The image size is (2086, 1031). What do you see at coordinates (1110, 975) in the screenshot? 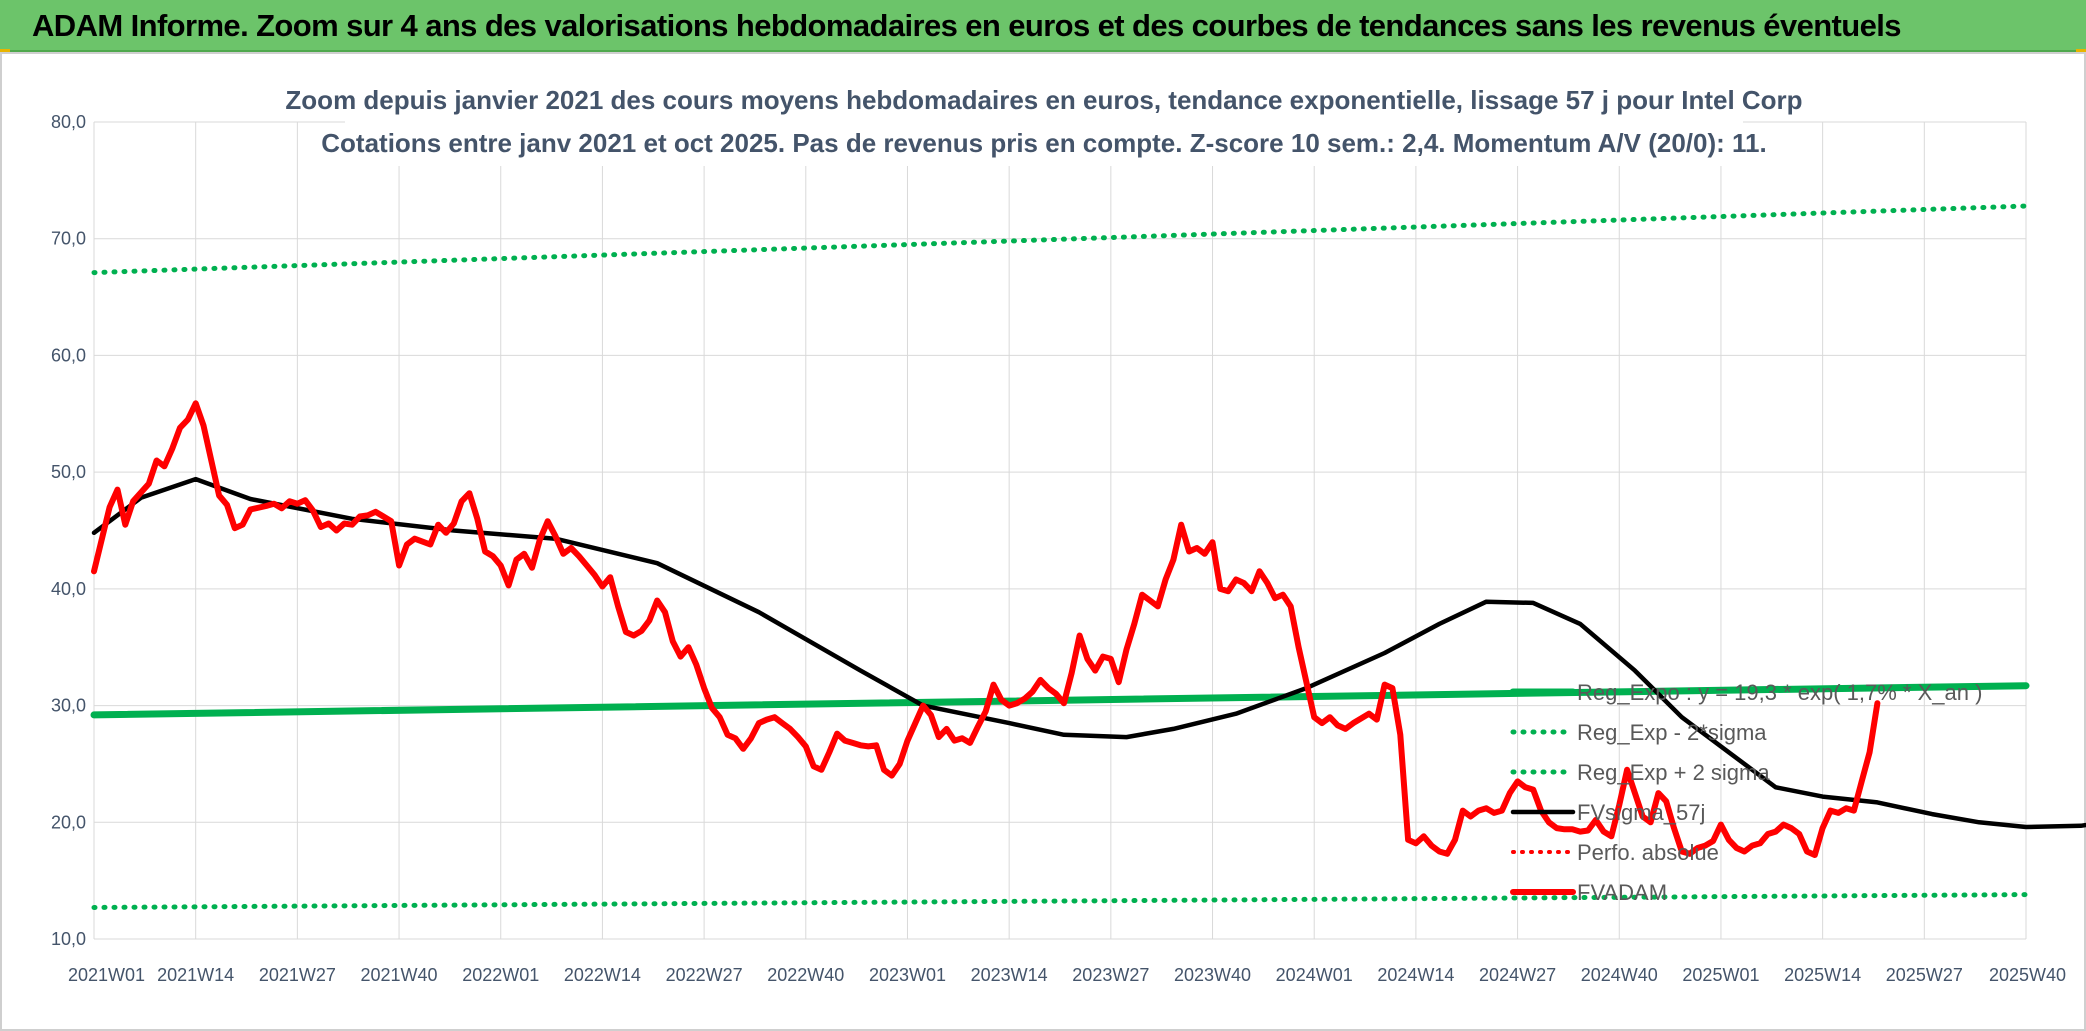
I see `x-tick-label: 2023W27` at bounding box center [1110, 975].